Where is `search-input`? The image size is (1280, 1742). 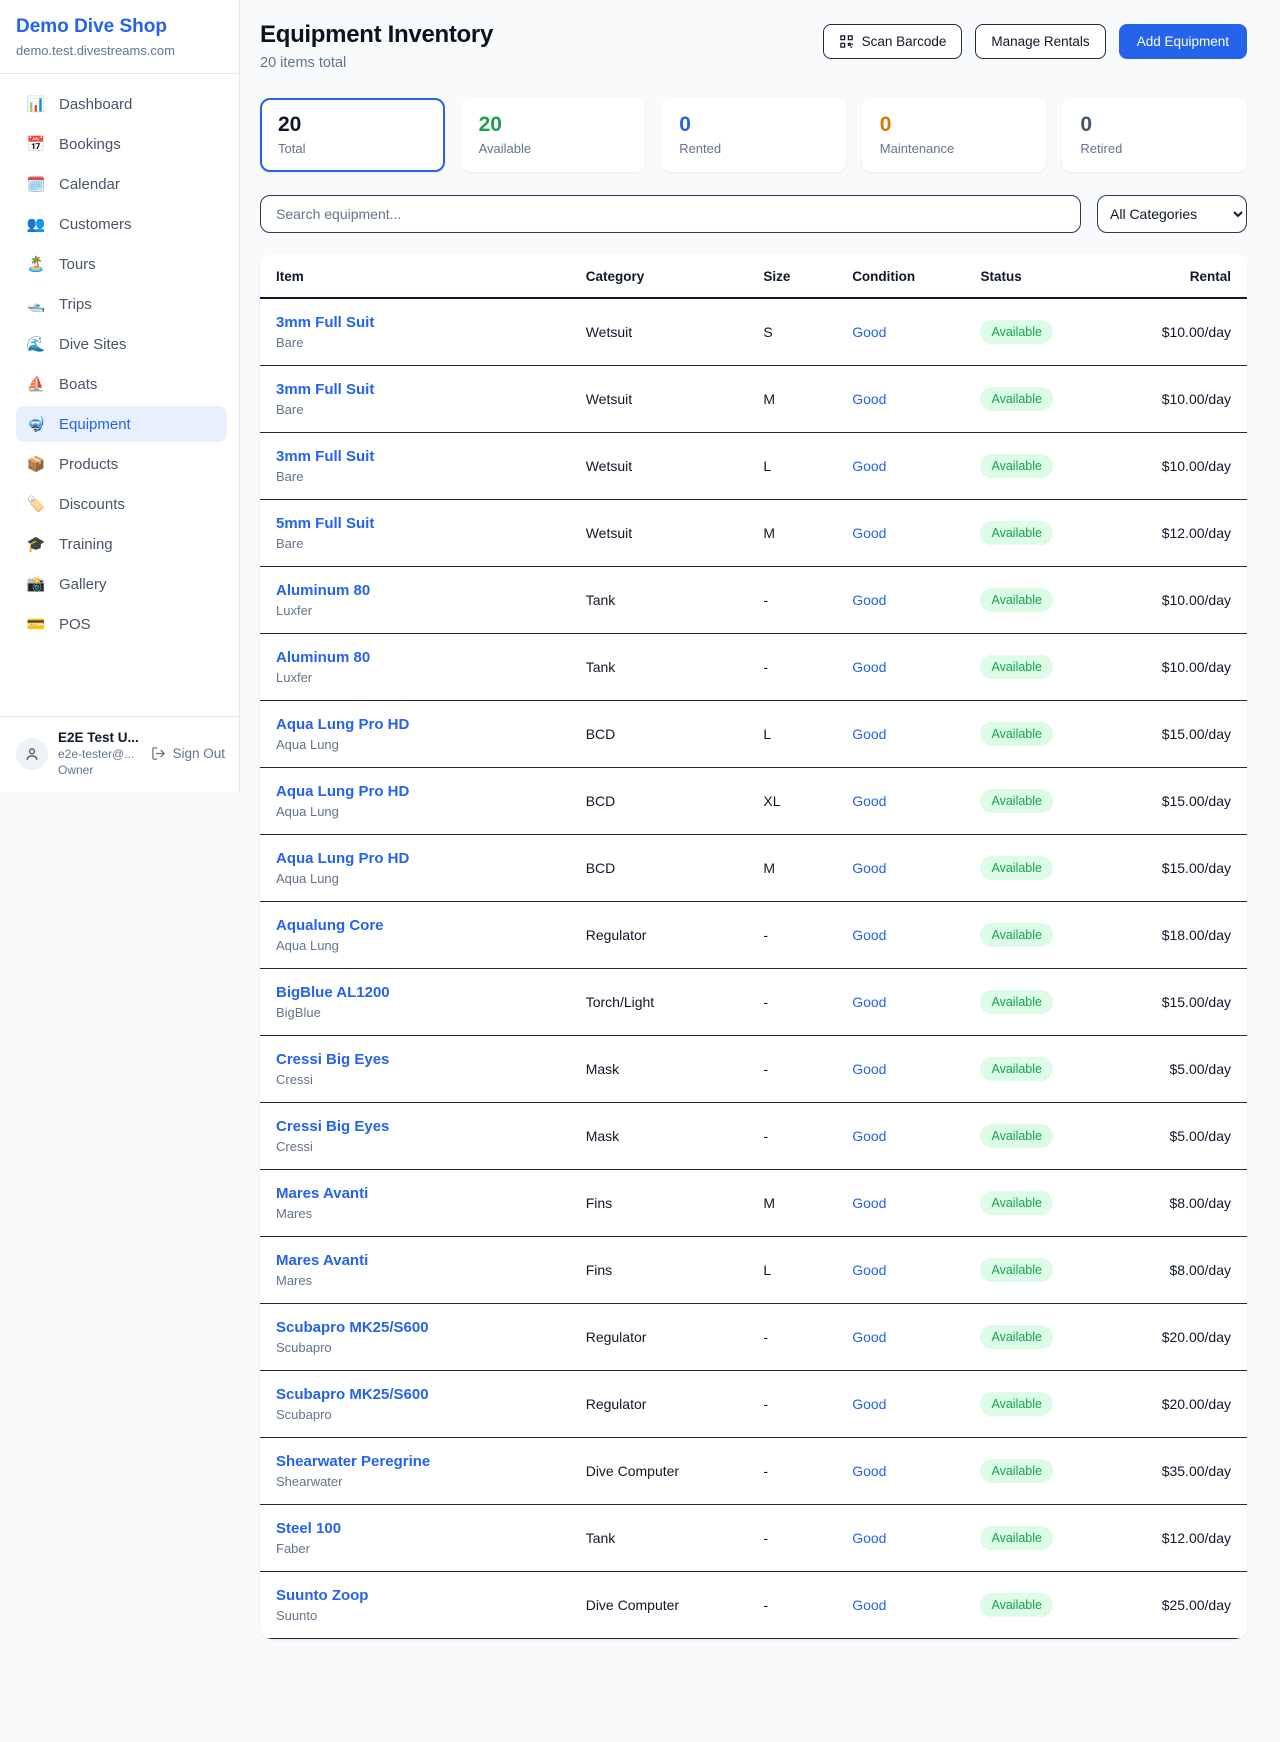 search-input is located at coordinates (670, 214).